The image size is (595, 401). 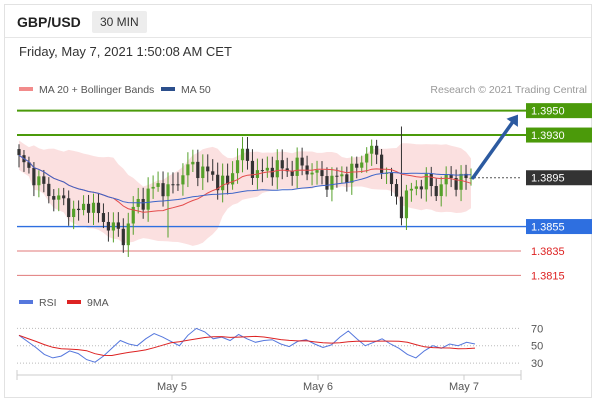 What do you see at coordinates (559, 192) in the screenshot?
I see `price-level-labels: 1.3950 1.3930 1.3895 1.3855 1.3835 1.3815` at bounding box center [559, 192].